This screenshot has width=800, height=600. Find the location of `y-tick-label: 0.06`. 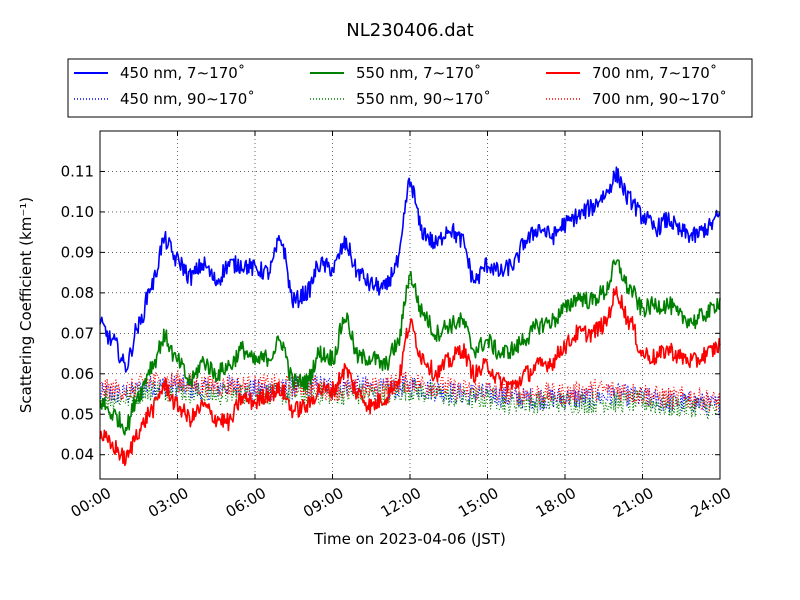

y-tick-label: 0.06 is located at coordinates (77, 374).